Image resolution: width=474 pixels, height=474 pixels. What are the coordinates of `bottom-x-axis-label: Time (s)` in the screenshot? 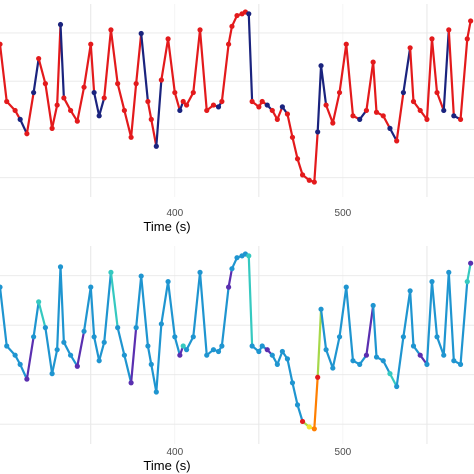 It's located at (166, 465).